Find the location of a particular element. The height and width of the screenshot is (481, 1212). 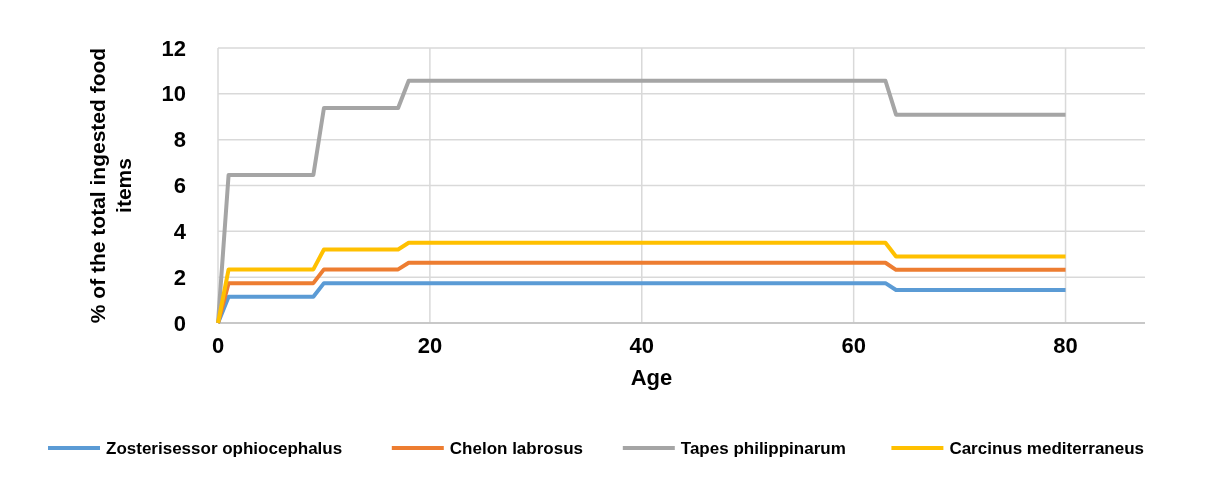

x-tick-label: 80 is located at coordinates (1065, 345).